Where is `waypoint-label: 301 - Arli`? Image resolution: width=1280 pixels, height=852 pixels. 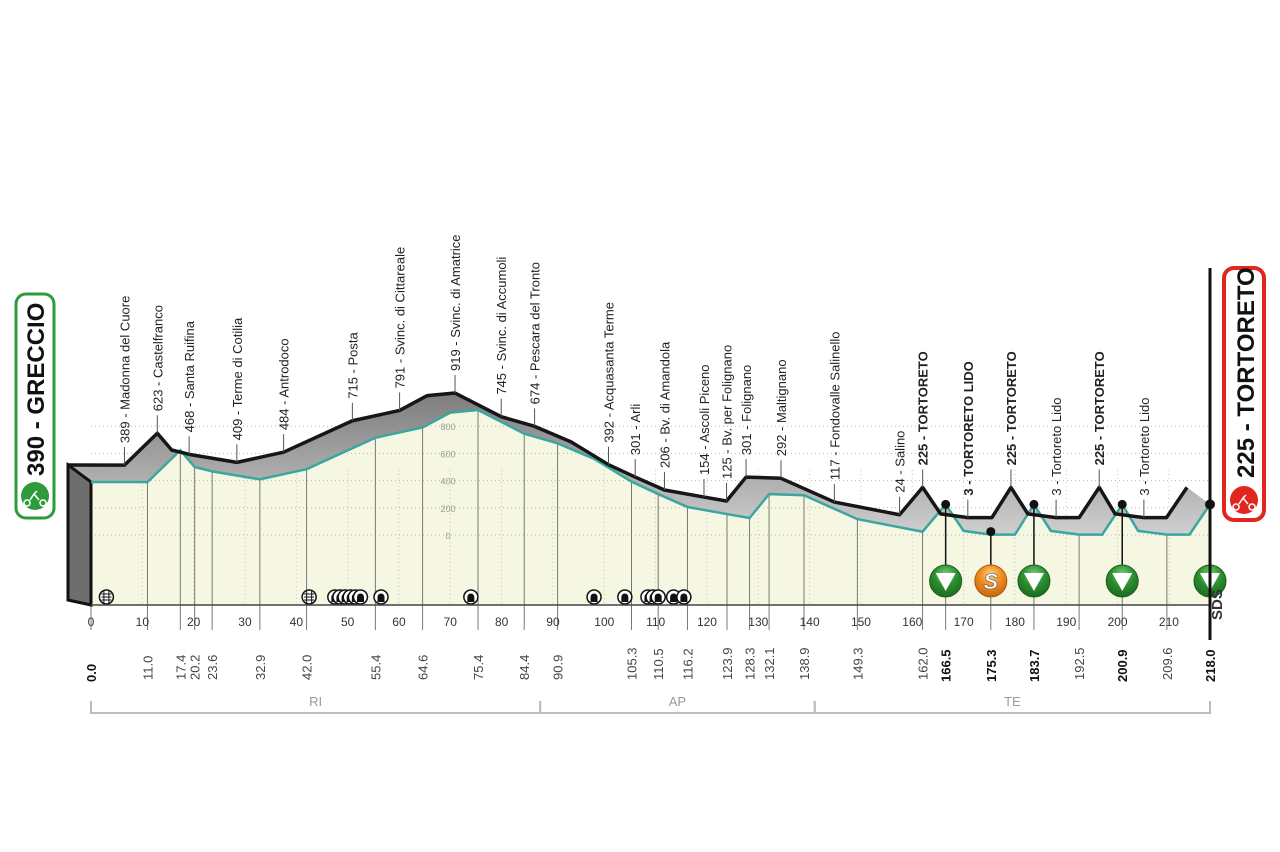 waypoint-label: 301 - Arli is located at coordinates (635, 429).